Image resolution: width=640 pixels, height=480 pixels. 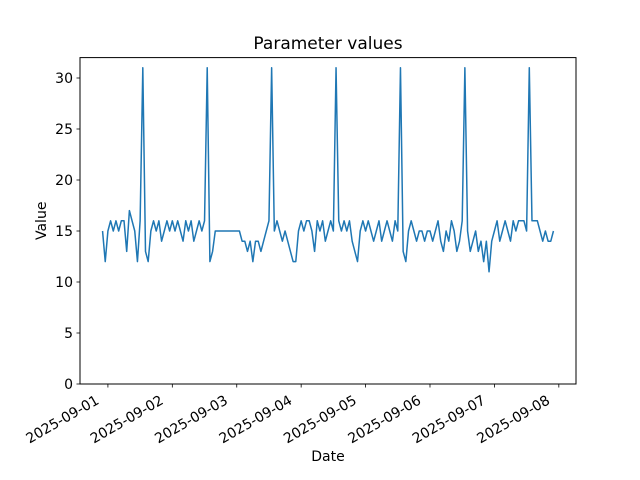 What do you see at coordinates (64, 283) in the screenshot?
I see `y-tick-label: 10` at bounding box center [64, 283].